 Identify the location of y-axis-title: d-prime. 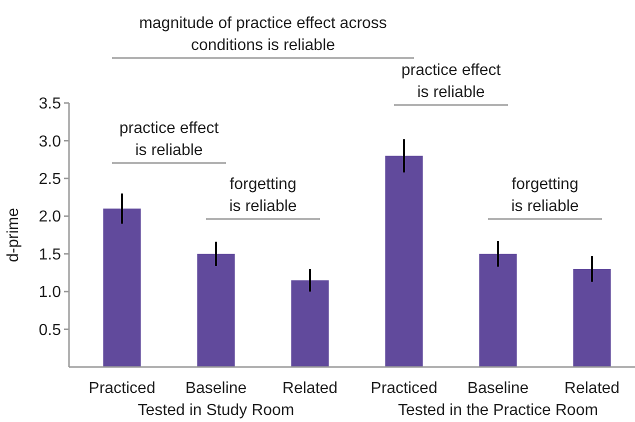
(13, 235).